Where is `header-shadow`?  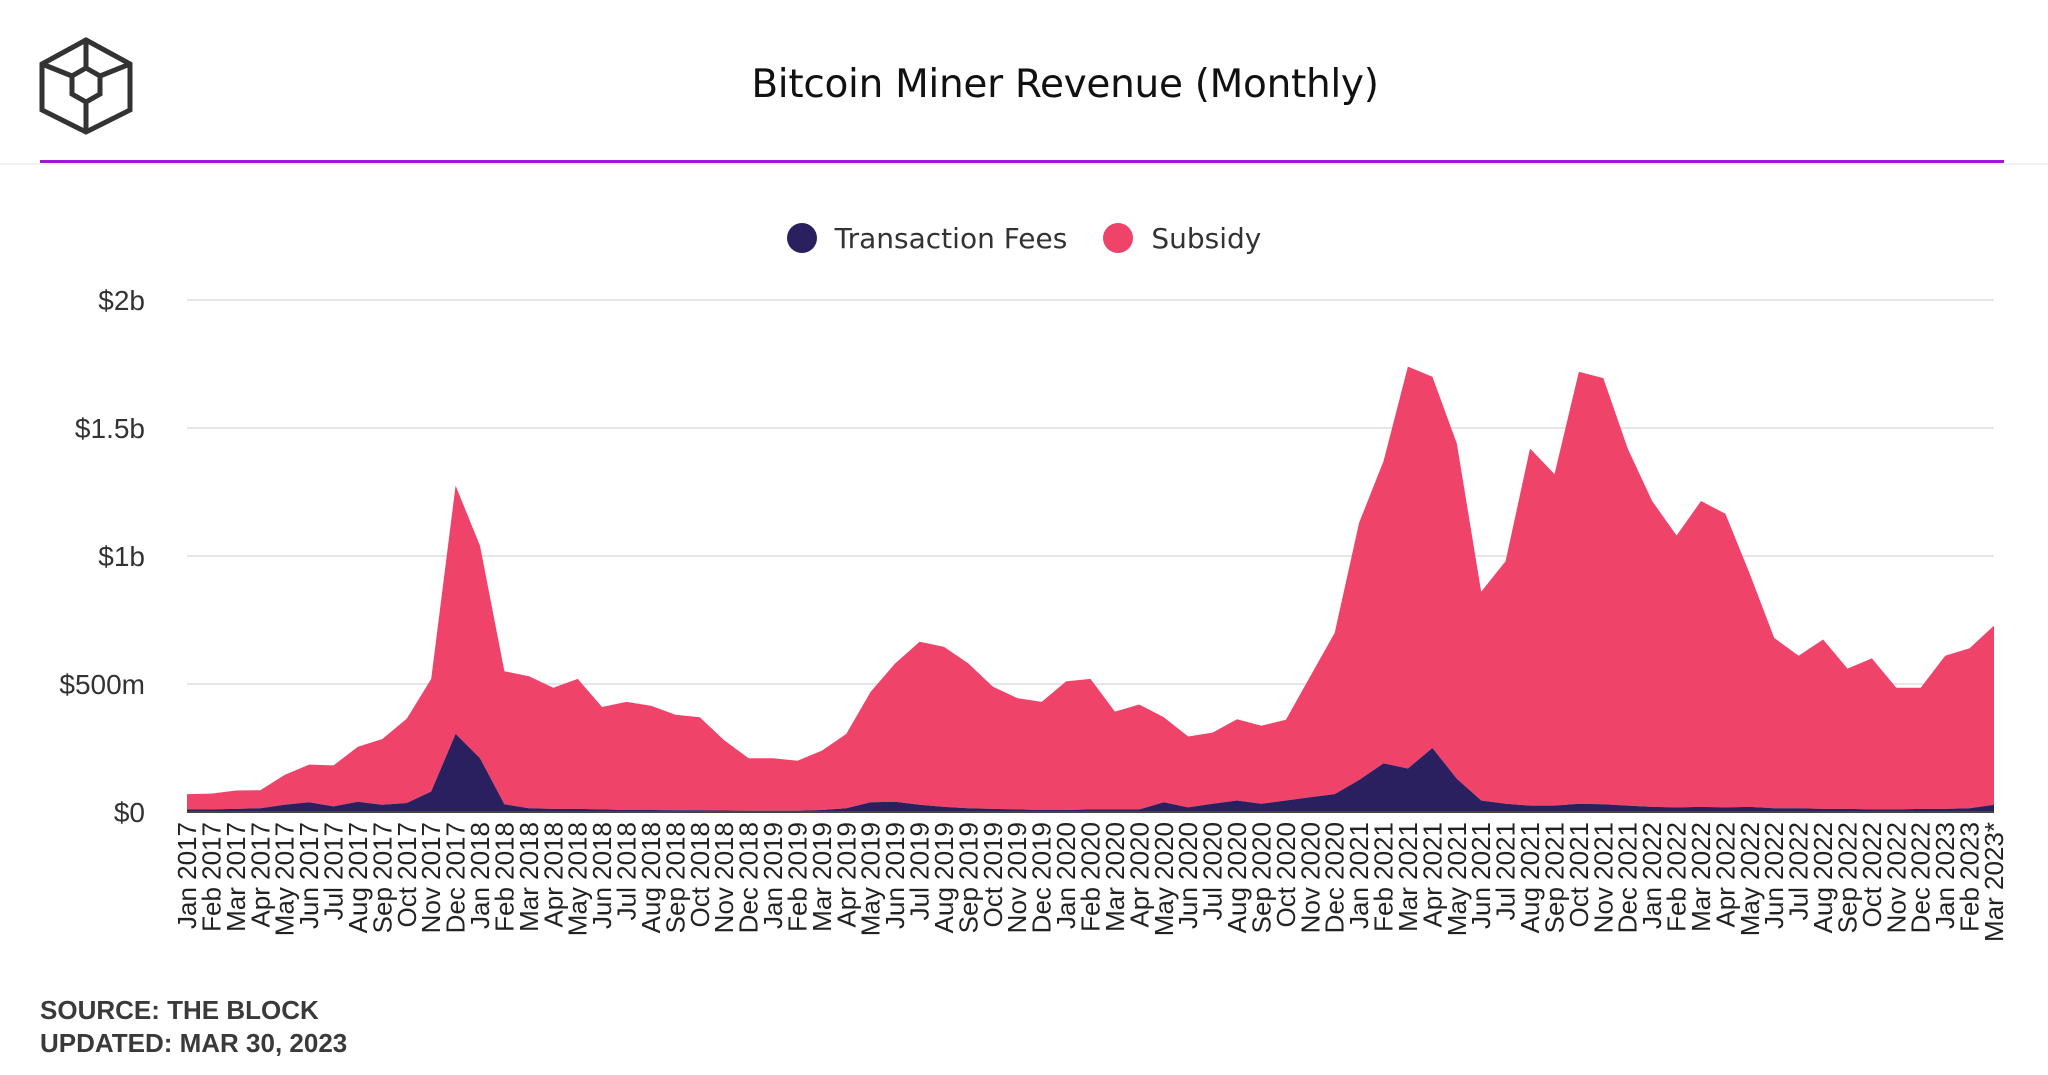
header-shadow is located at coordinates (1024, 164).